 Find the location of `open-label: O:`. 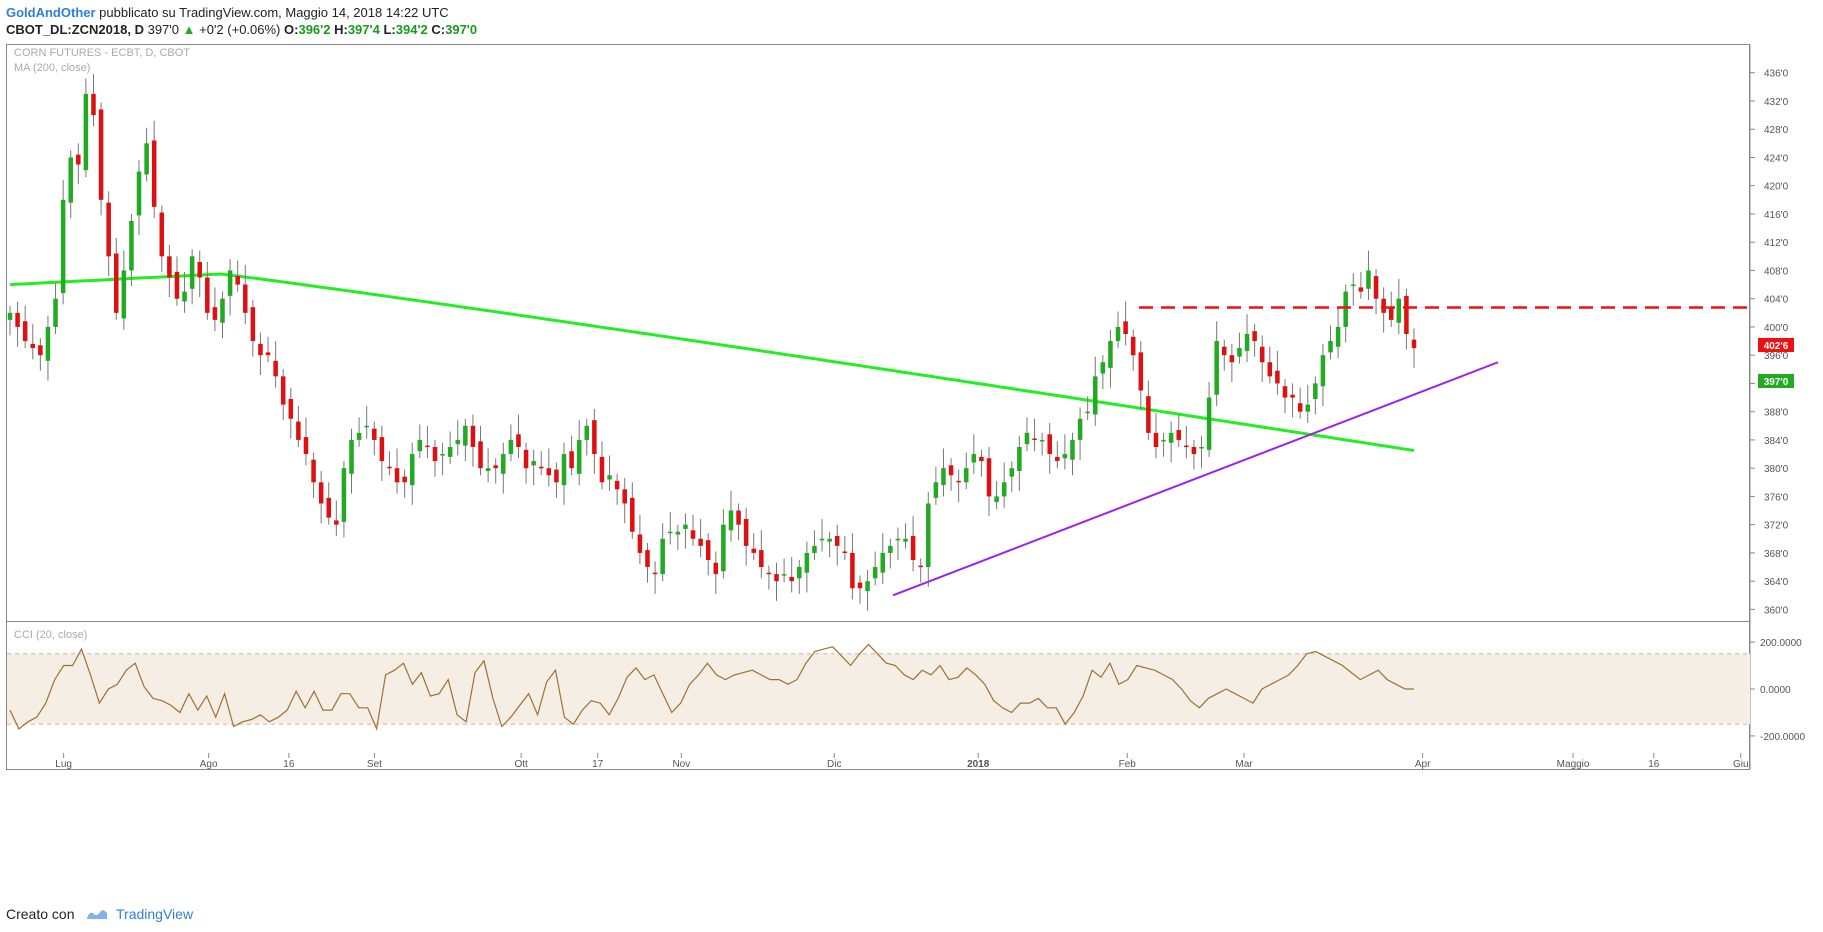

open-label: O: is located at coordinates (291, 29).